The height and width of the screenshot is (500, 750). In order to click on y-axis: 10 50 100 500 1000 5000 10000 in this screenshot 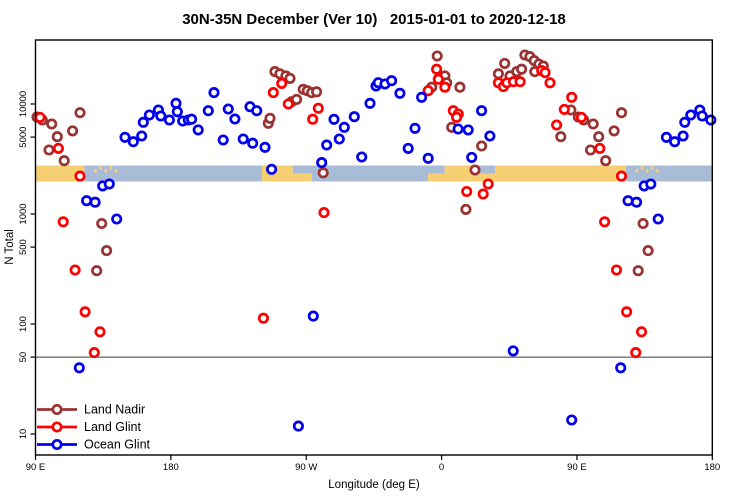, I will do `click(27, 265)`.